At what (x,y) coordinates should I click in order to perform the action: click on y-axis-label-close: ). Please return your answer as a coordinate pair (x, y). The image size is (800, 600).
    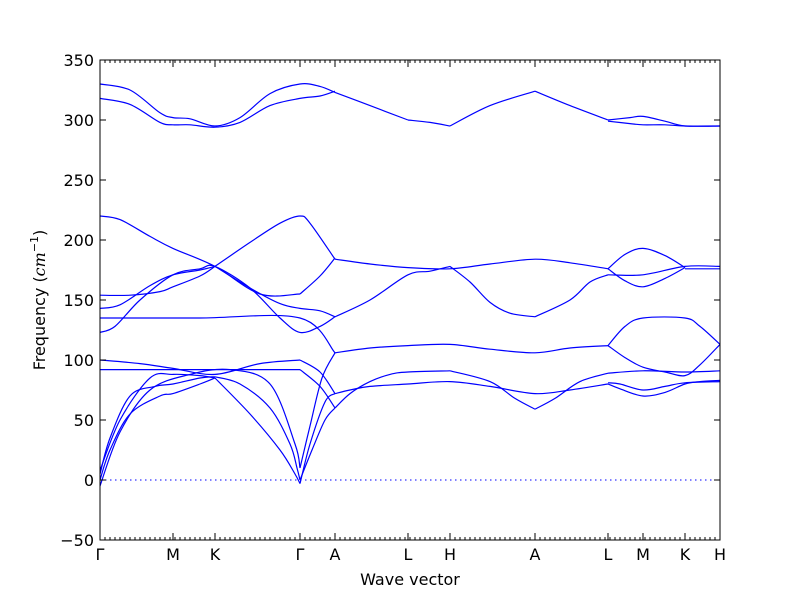
    Looking at the image, I should click on (39, 233).